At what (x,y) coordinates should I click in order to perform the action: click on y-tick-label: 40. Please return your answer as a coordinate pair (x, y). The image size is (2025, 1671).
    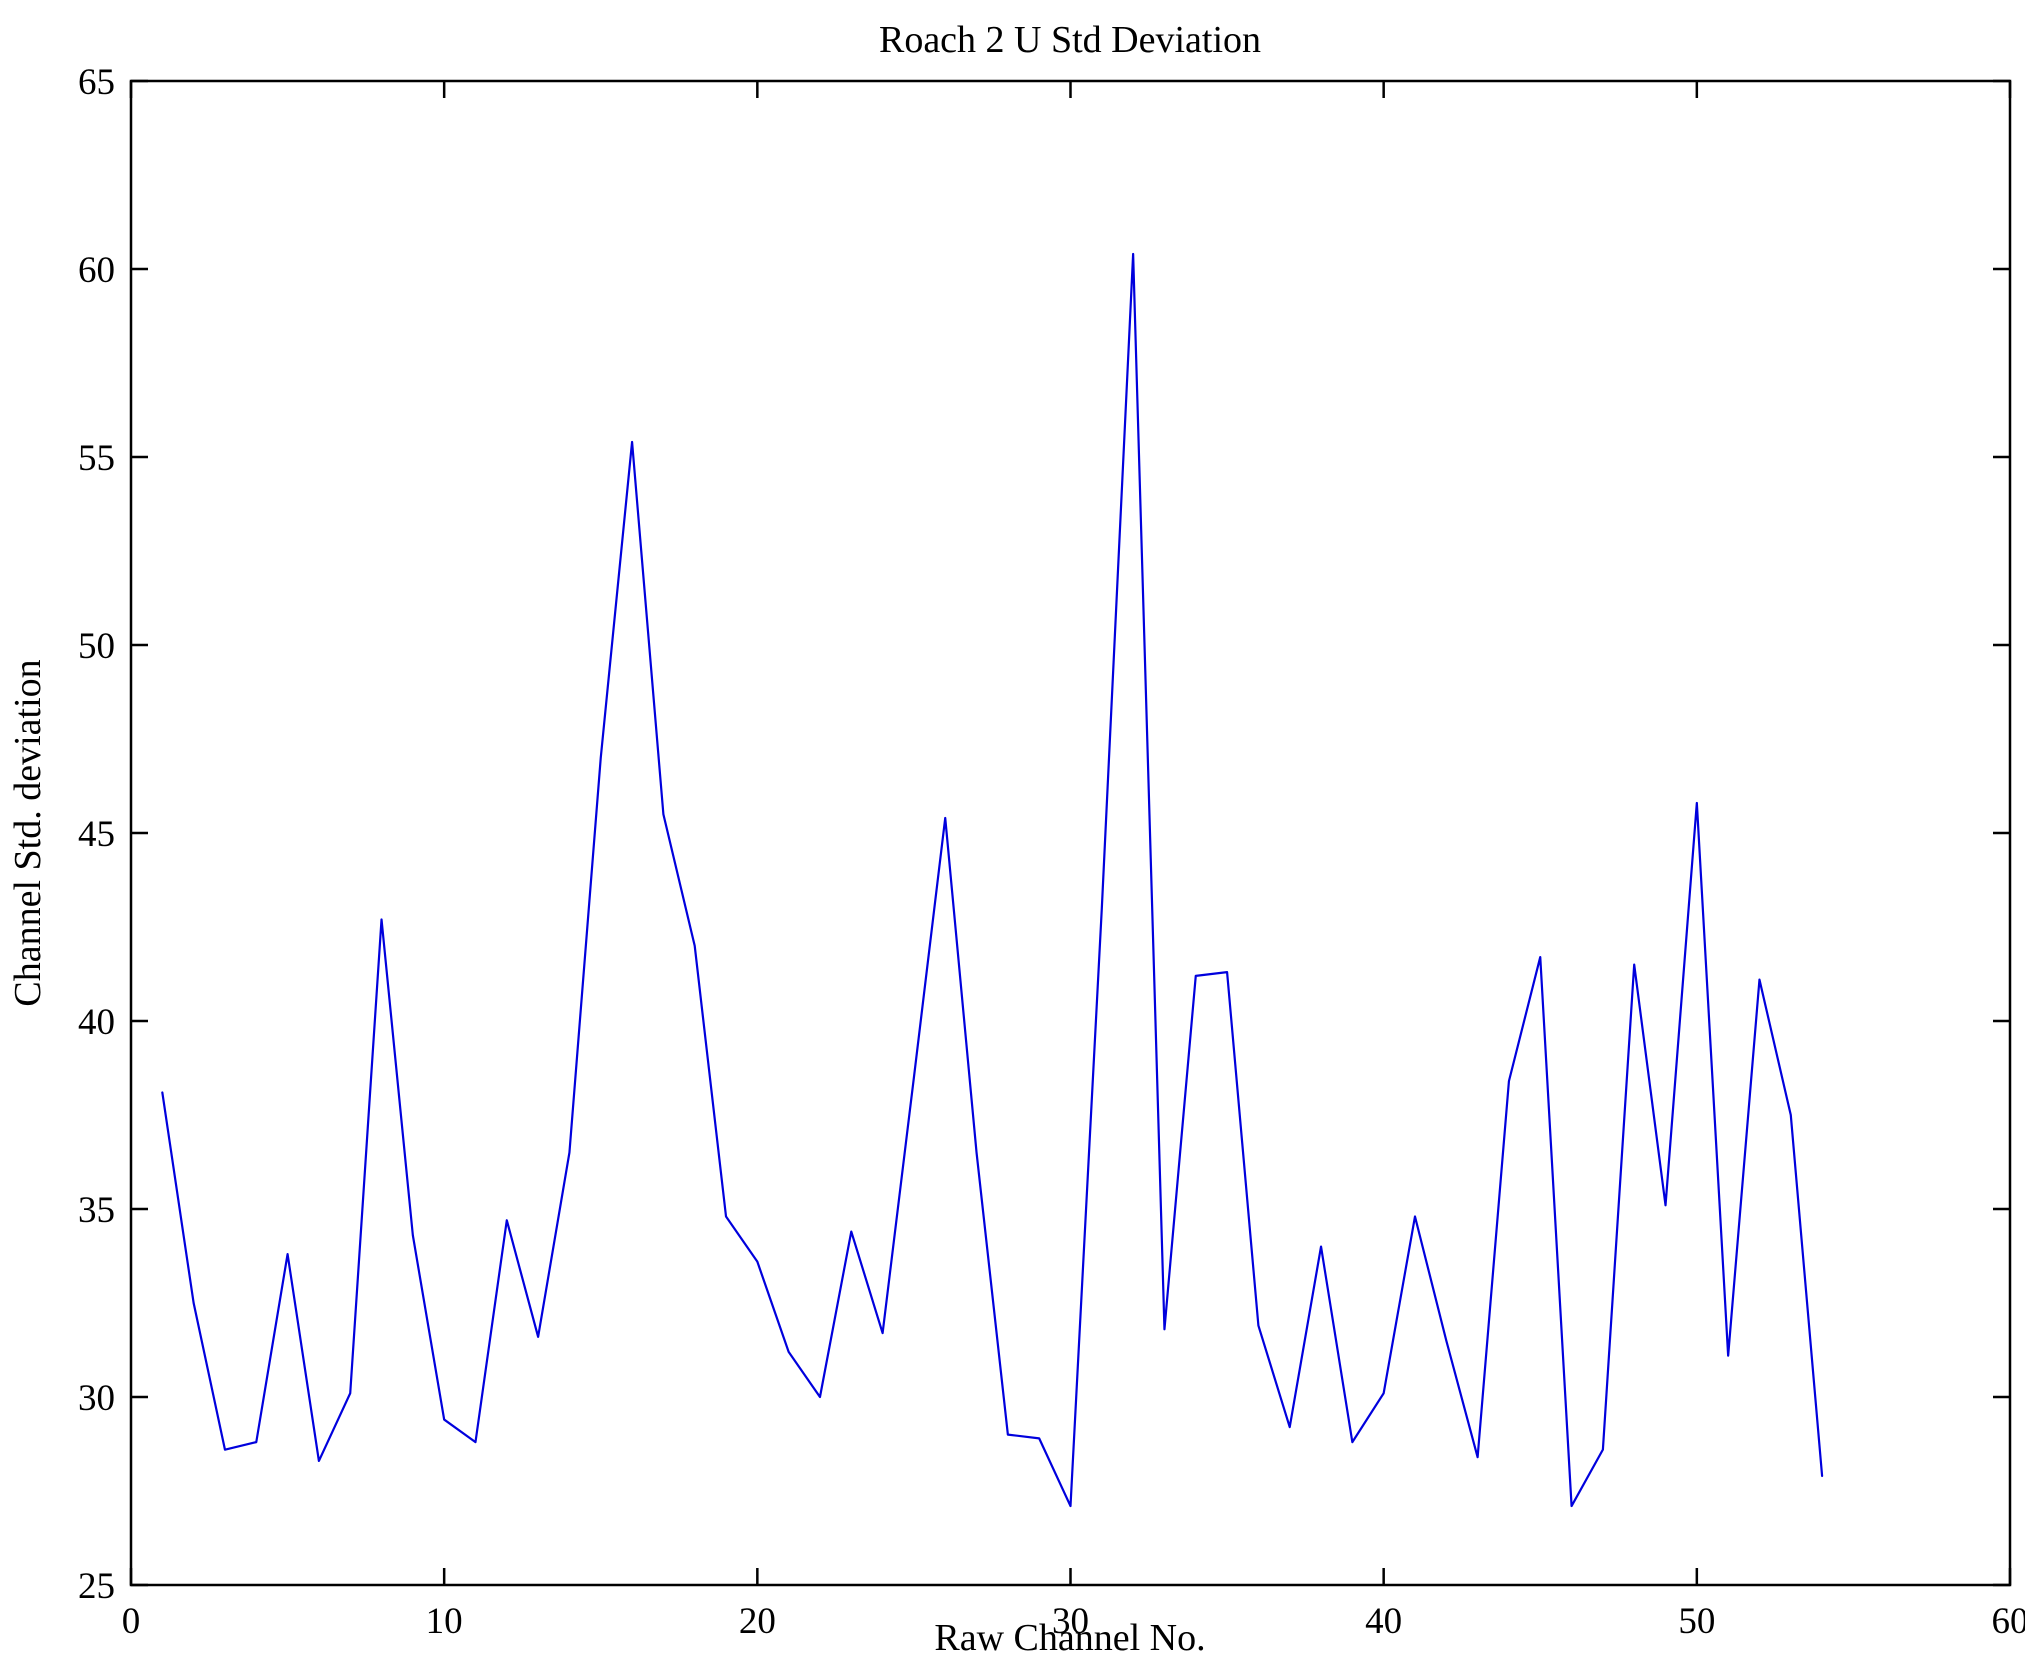
    Looking at the image, I should click on (96, 1022).